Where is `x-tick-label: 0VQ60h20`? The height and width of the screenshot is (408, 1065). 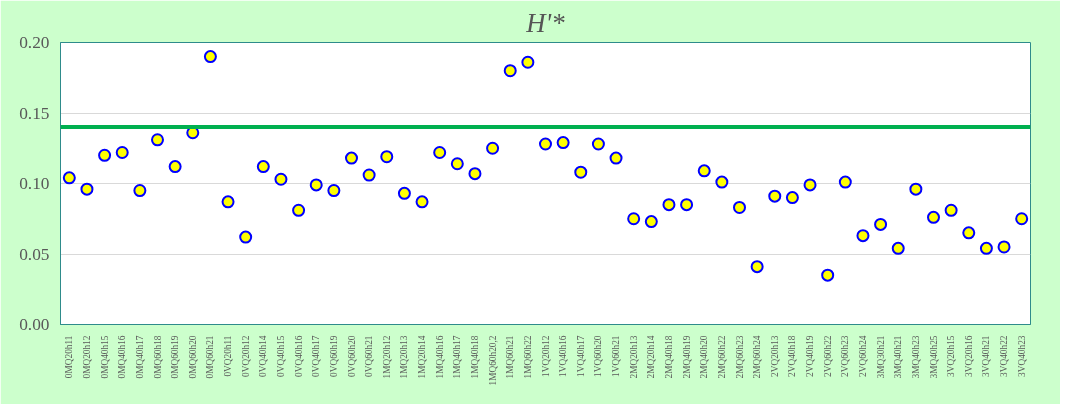
x-tick-label: 0VQ60h20 is located at coordinates (351, 356).